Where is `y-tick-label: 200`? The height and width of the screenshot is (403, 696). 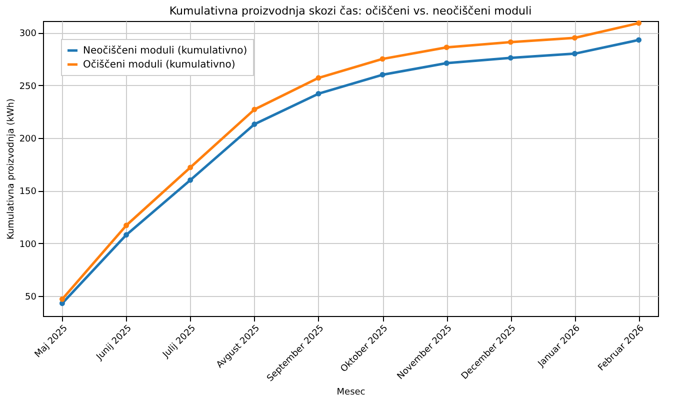
y-tick-label: 200 is located at coordinates (28, 139).